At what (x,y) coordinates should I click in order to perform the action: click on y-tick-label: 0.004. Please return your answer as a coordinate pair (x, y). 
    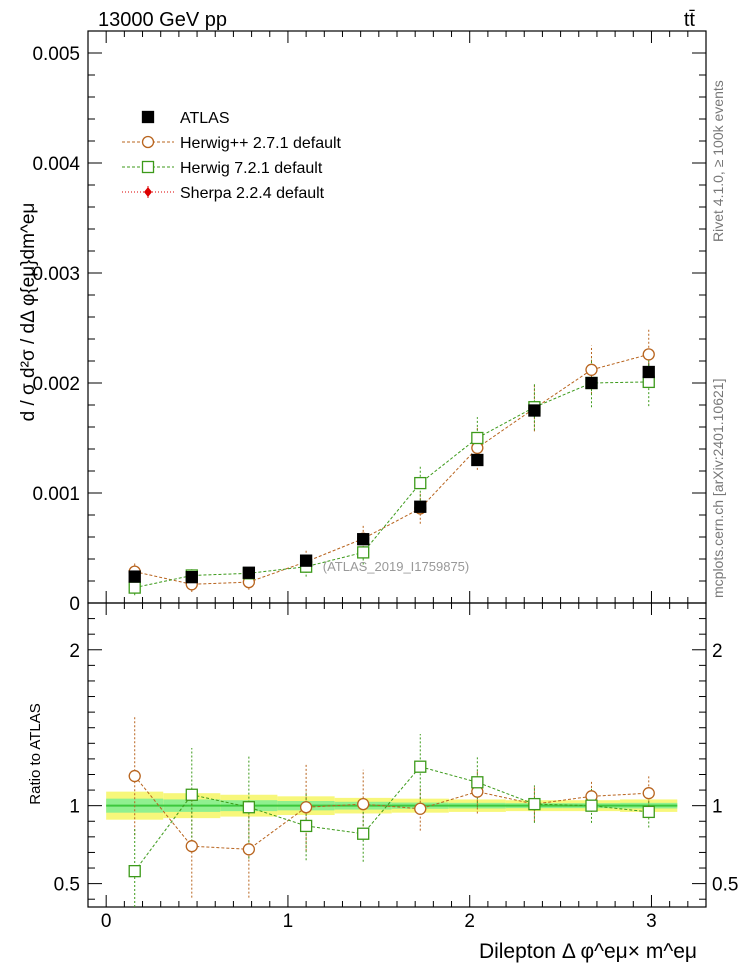
    Looking at the image, I should click on (56, 164).